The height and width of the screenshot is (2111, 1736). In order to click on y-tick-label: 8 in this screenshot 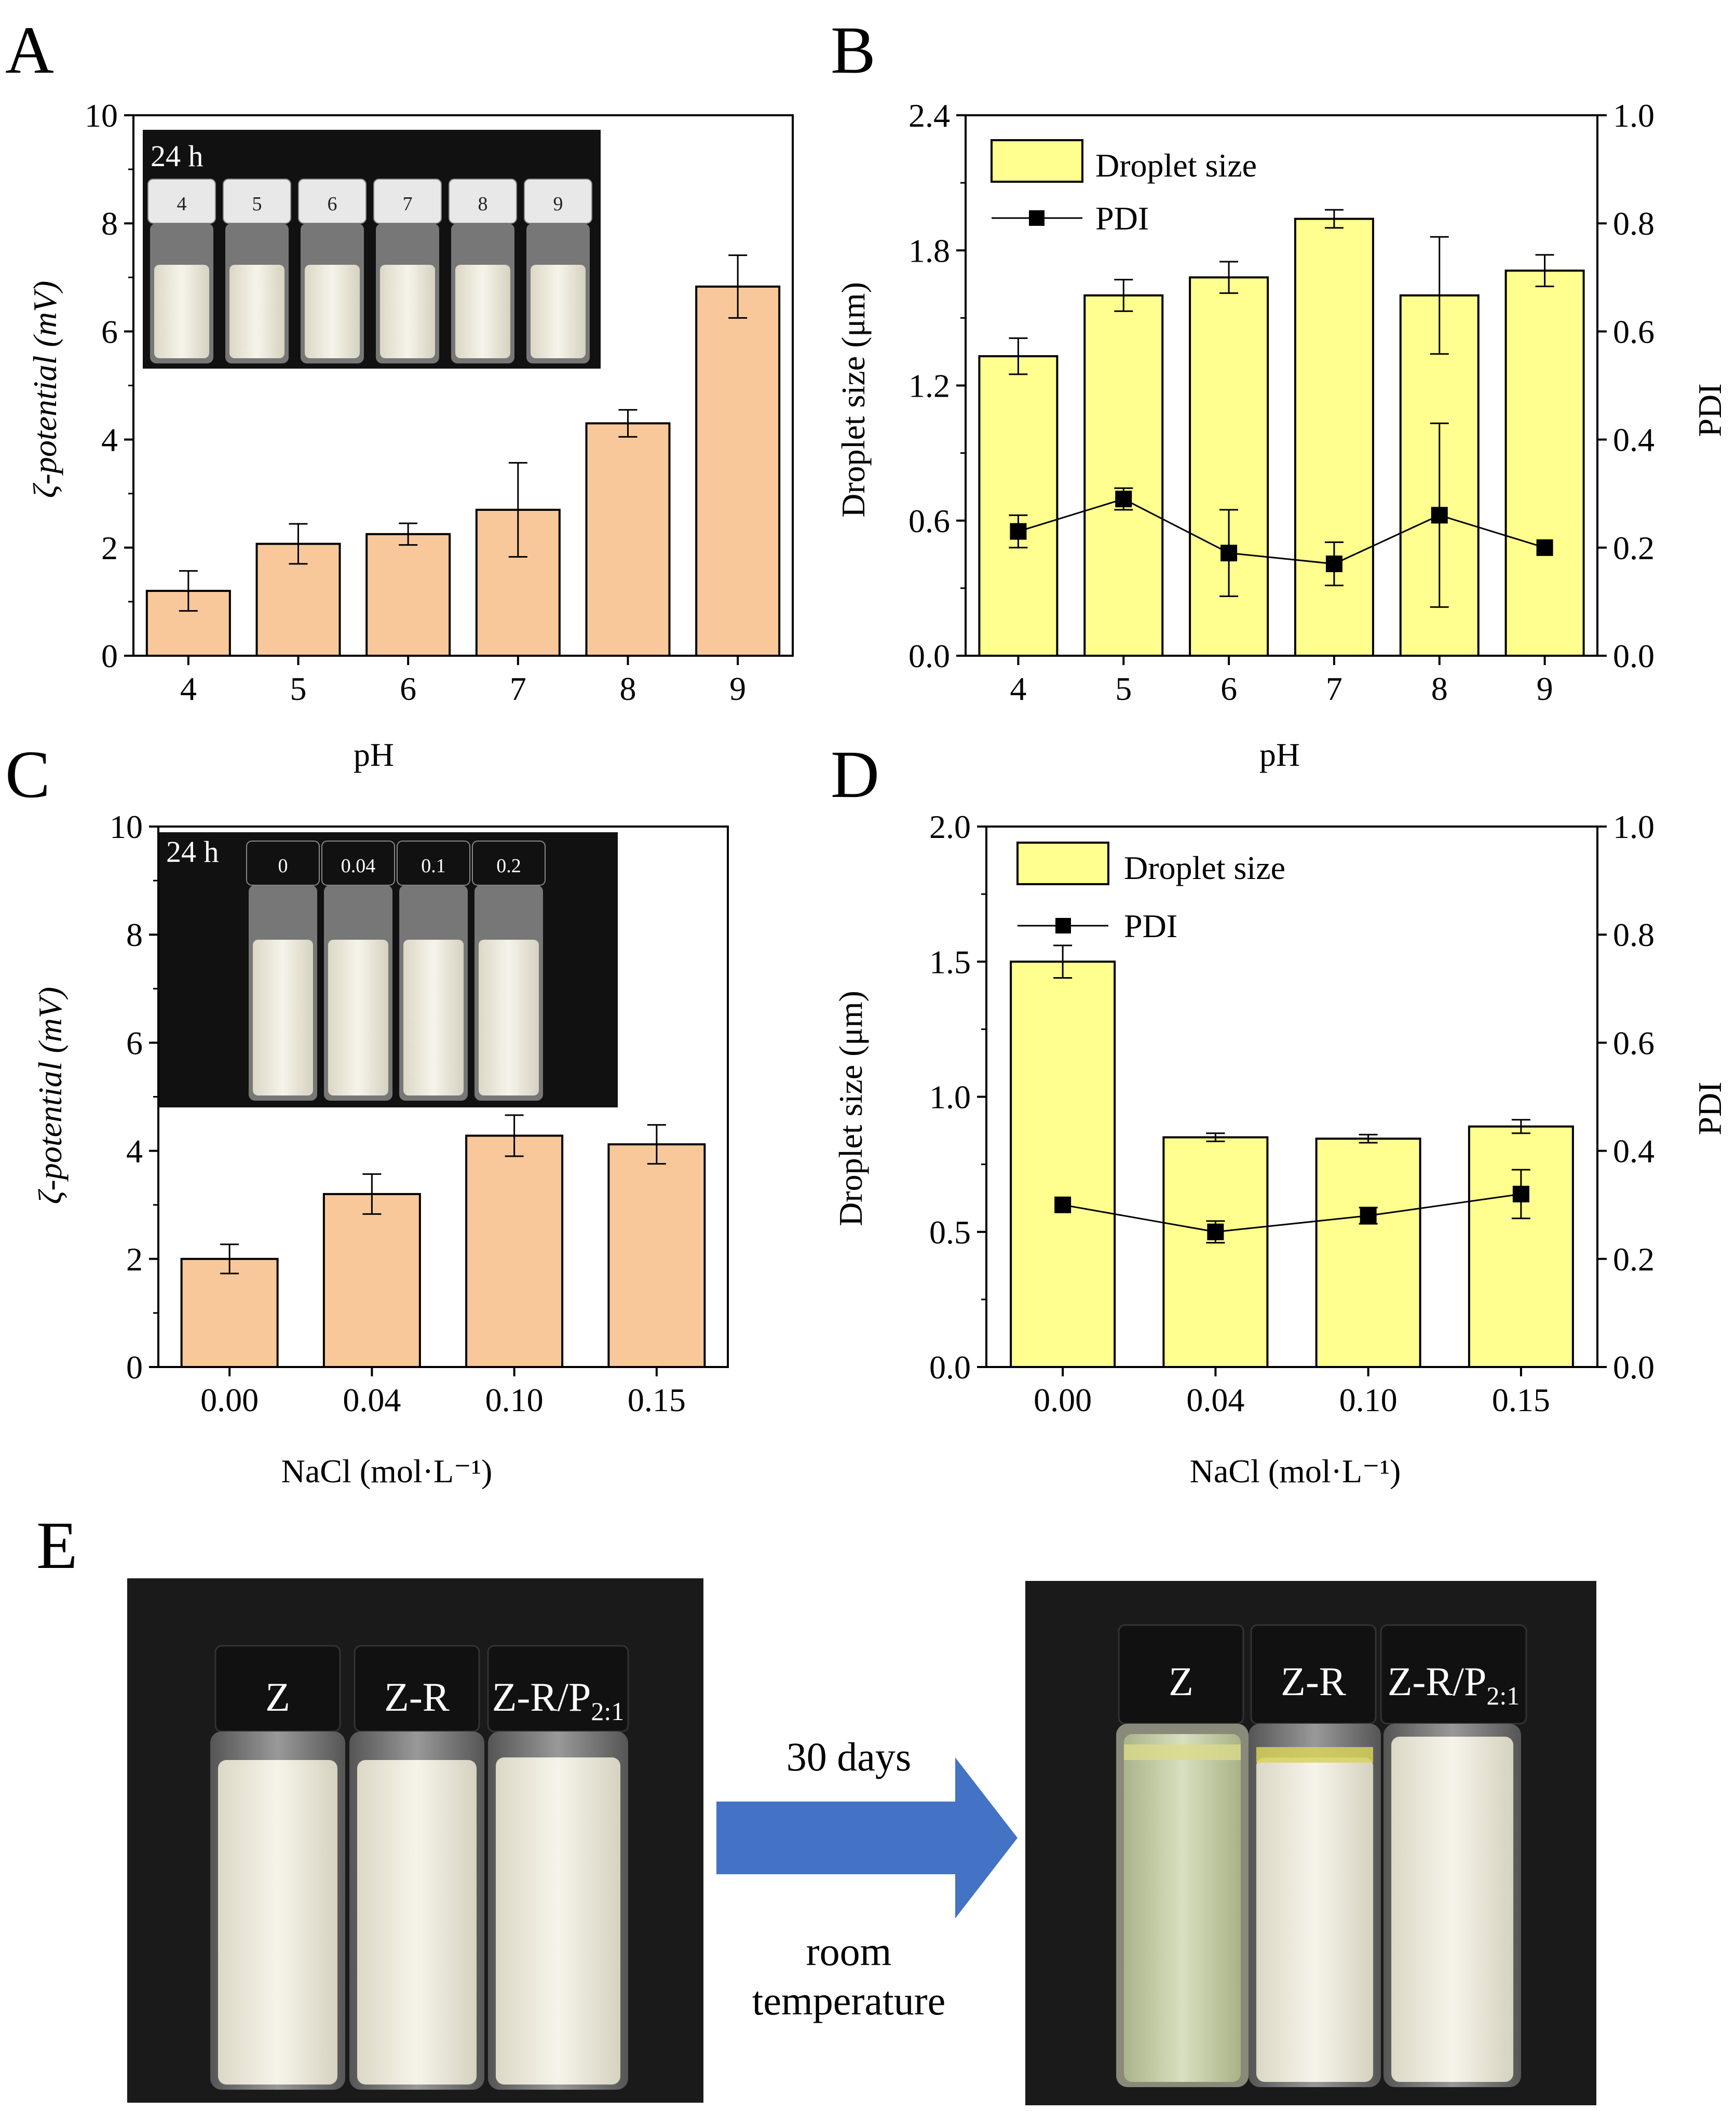, I will do `click(109, 224)`.